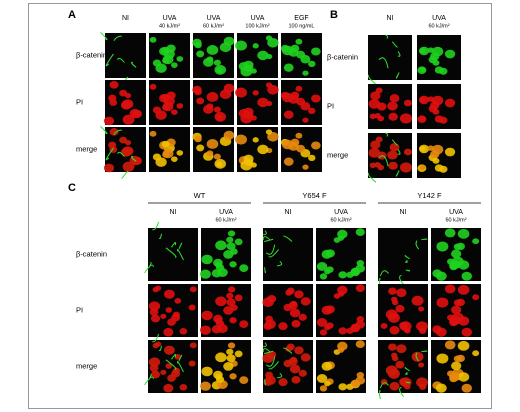 This screenshot has width=520, height=412. Describe the element at coordinates (438, 26) in the screenshot. I see `column-dose: 60 kJ/m²` at that location.